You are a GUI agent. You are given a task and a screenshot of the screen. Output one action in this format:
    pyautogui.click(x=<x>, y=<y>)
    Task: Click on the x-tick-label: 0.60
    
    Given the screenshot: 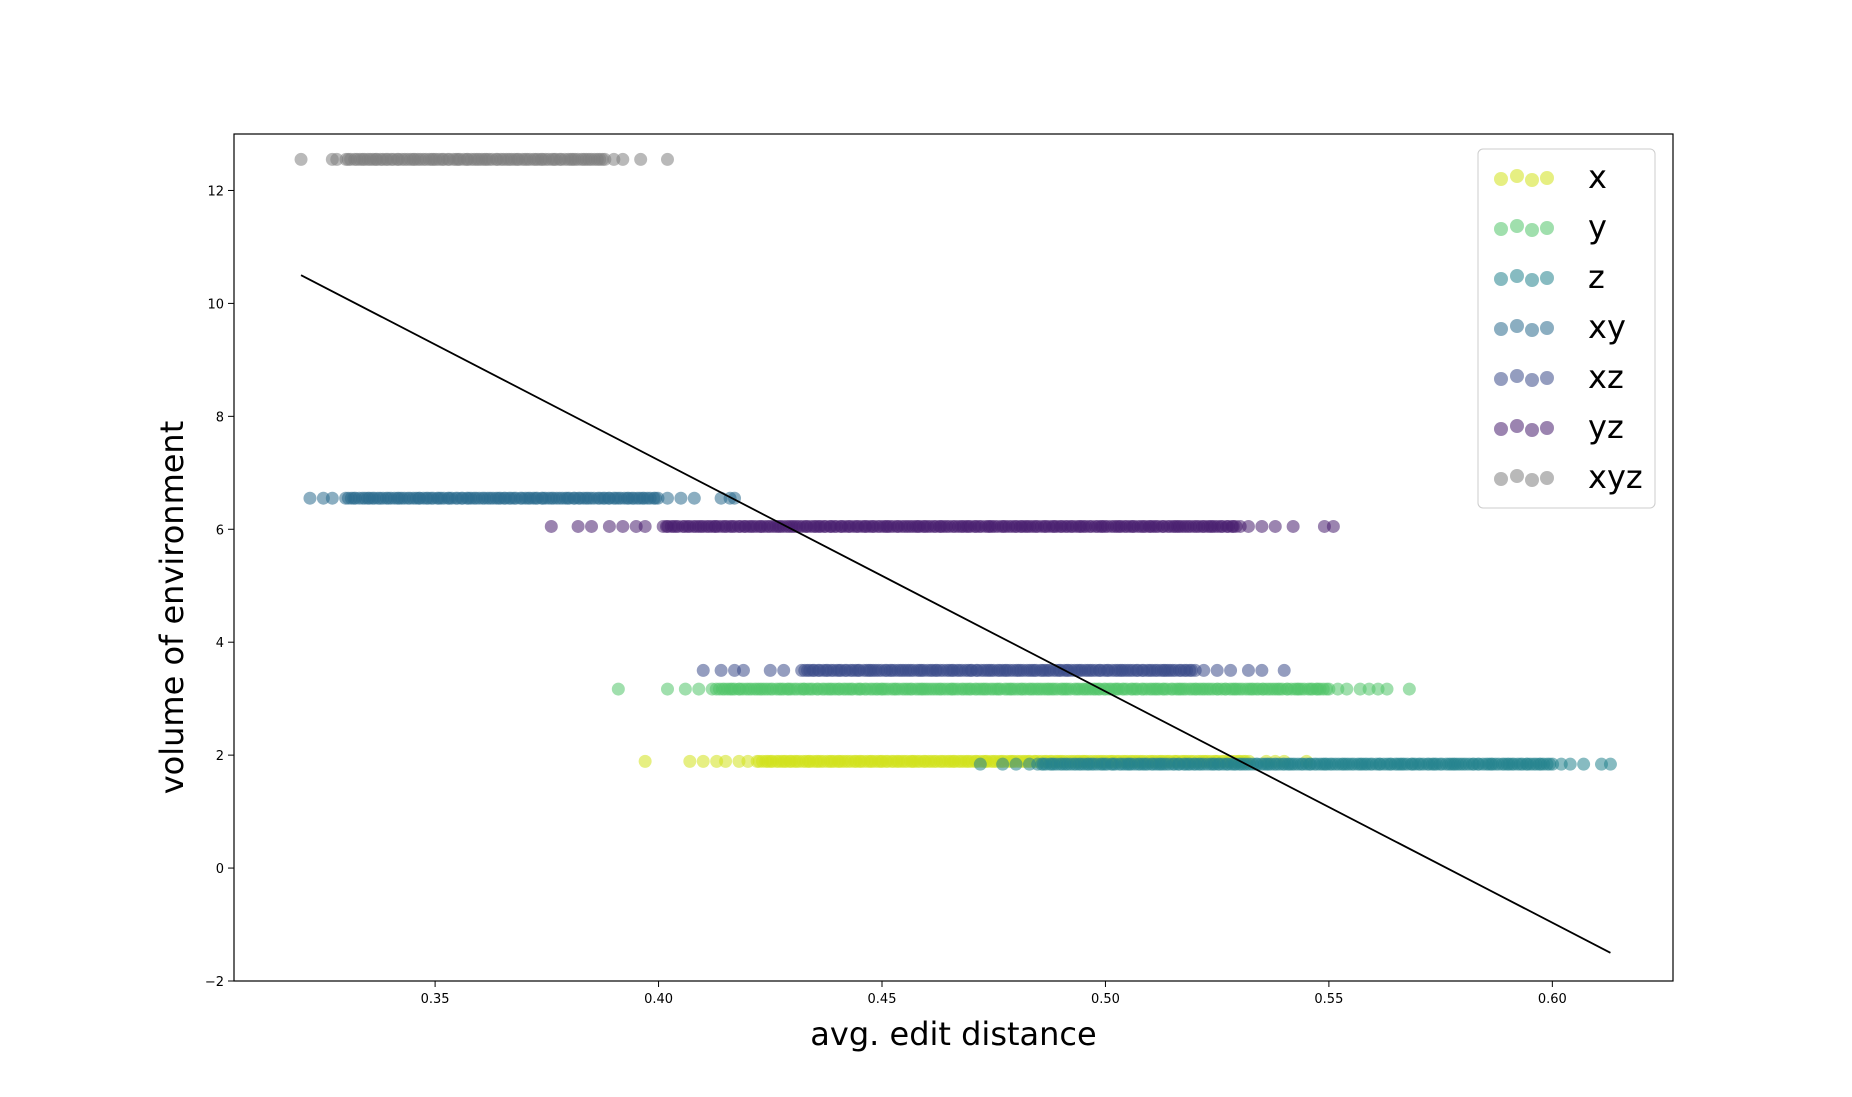 What is the action you would take?
    pyautogui.click(x=1552, y=999)
    